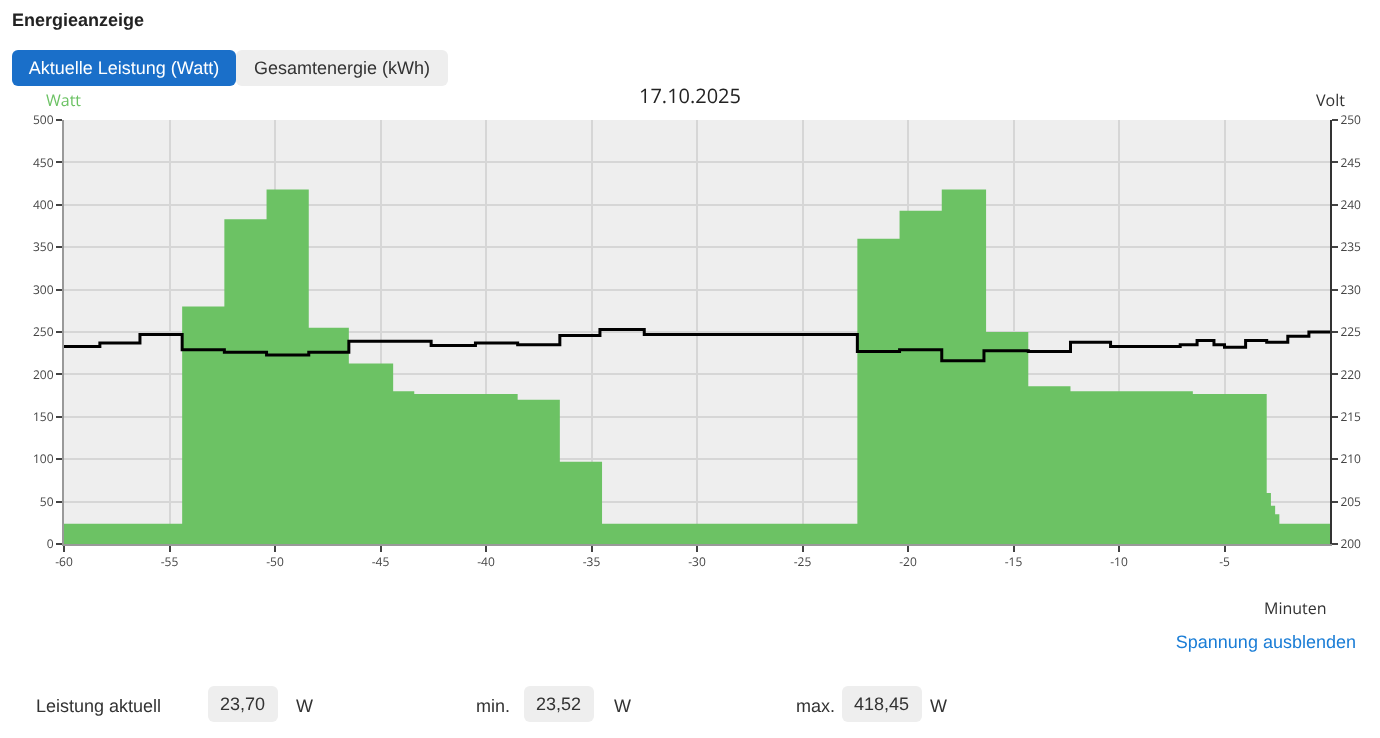  I want to click on text: max., so click(816, 706).